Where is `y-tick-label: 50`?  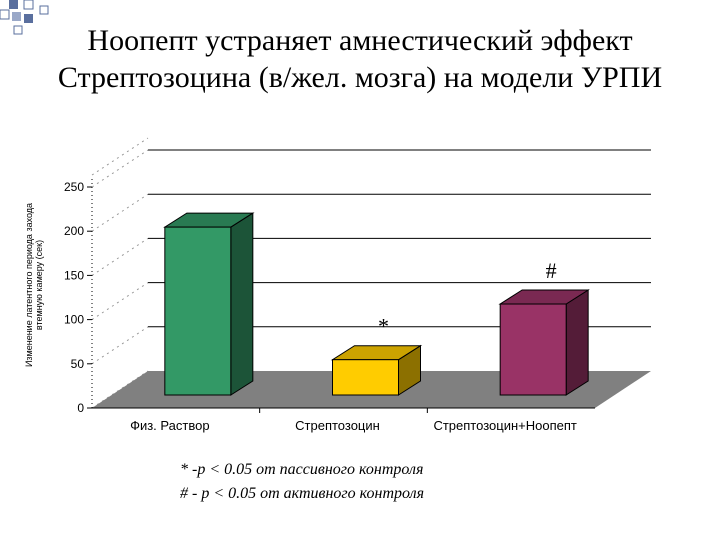 y-tick-label: 50 is located at coordinates (78, 364).